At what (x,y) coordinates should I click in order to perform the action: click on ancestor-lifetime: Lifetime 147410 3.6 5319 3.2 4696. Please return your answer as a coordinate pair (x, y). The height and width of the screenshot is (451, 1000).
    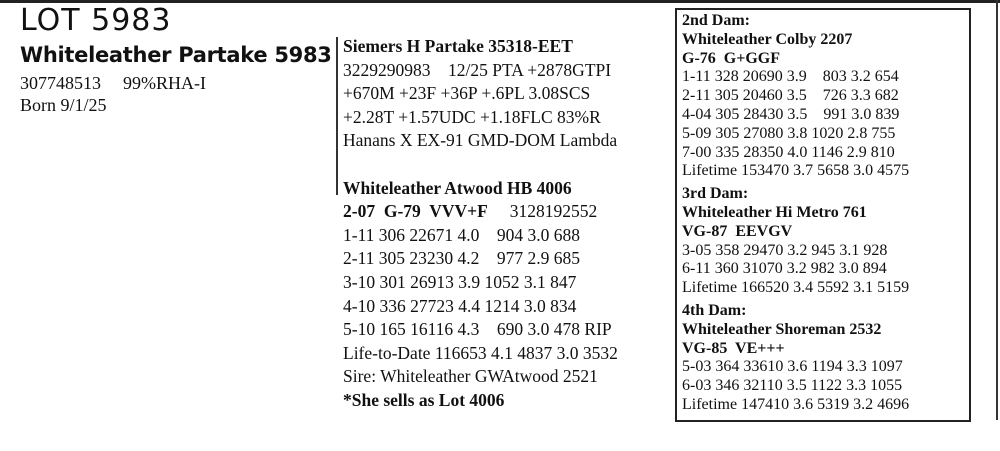
    Looking at the image, I should click on (796, 404).